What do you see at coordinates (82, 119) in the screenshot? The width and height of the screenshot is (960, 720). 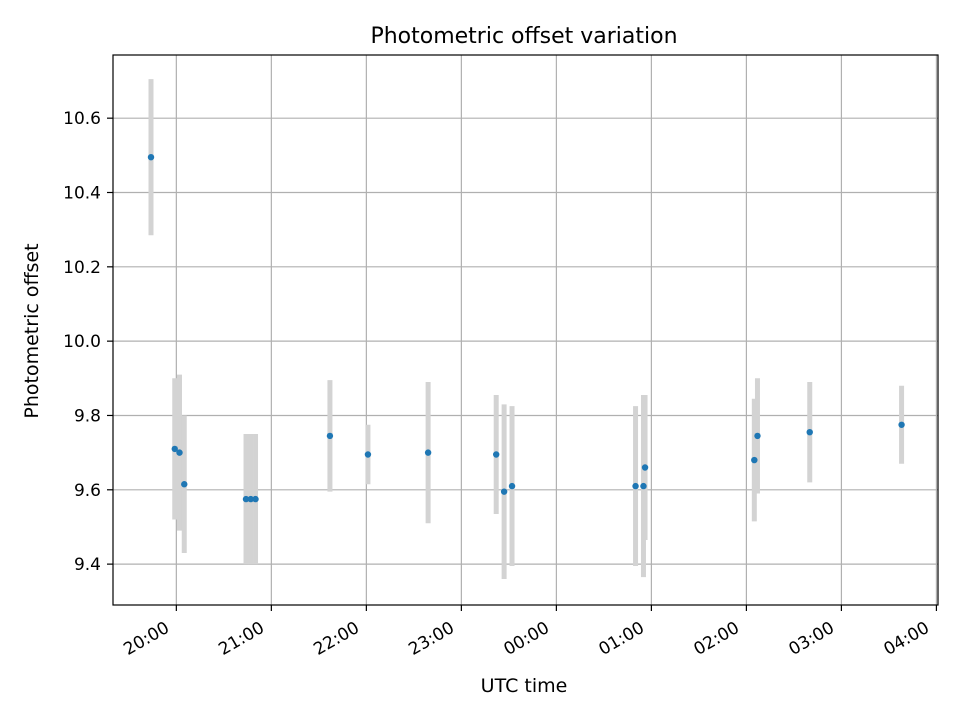 I see `y-tick-label: 10.6` at bounding box center [82, 119].